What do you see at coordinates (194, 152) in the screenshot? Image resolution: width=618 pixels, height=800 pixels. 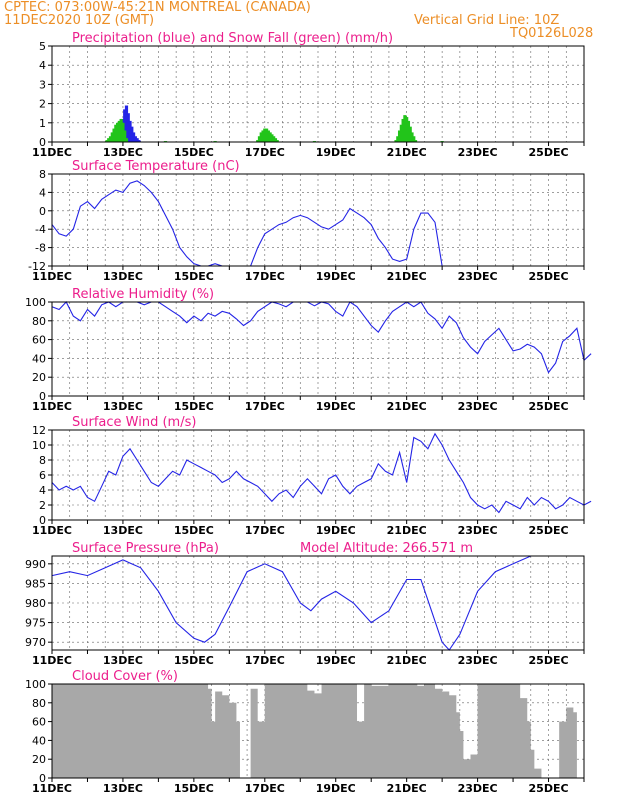 I see `precip-xtick-label: 15DEC` at bounding box center [194, 152].